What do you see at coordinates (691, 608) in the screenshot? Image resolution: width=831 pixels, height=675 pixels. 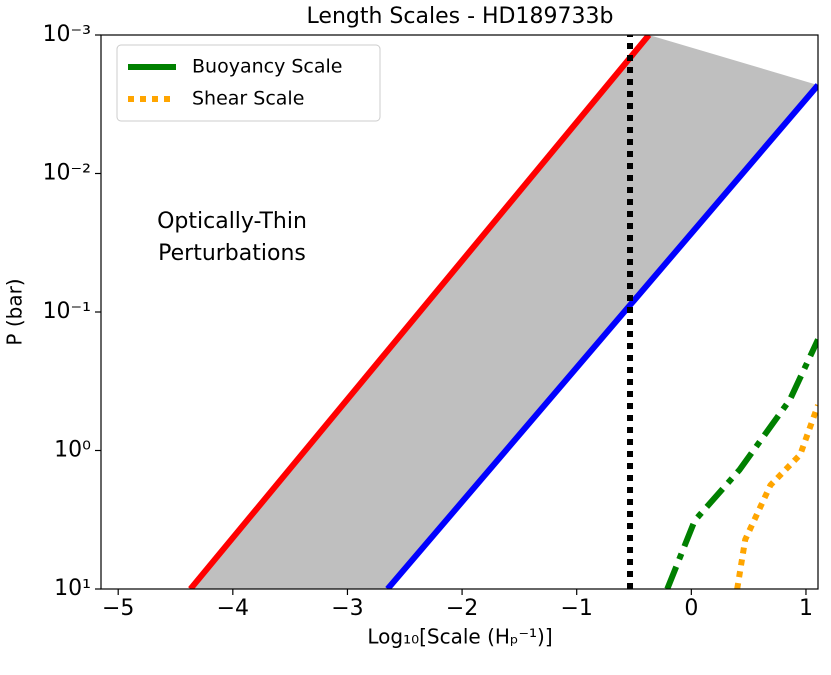 I see `x-tick-label: 0` at bounding box center [691, 608].